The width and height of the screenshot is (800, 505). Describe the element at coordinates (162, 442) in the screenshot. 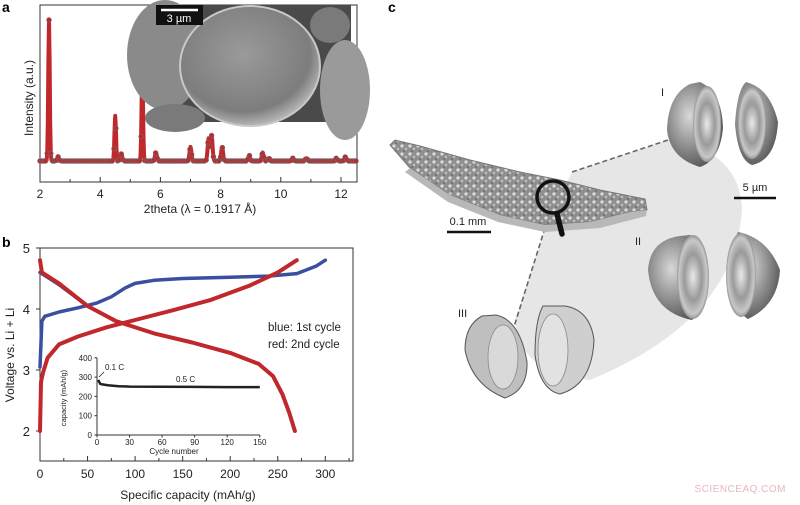

I see `svg-text: 60` at that location.